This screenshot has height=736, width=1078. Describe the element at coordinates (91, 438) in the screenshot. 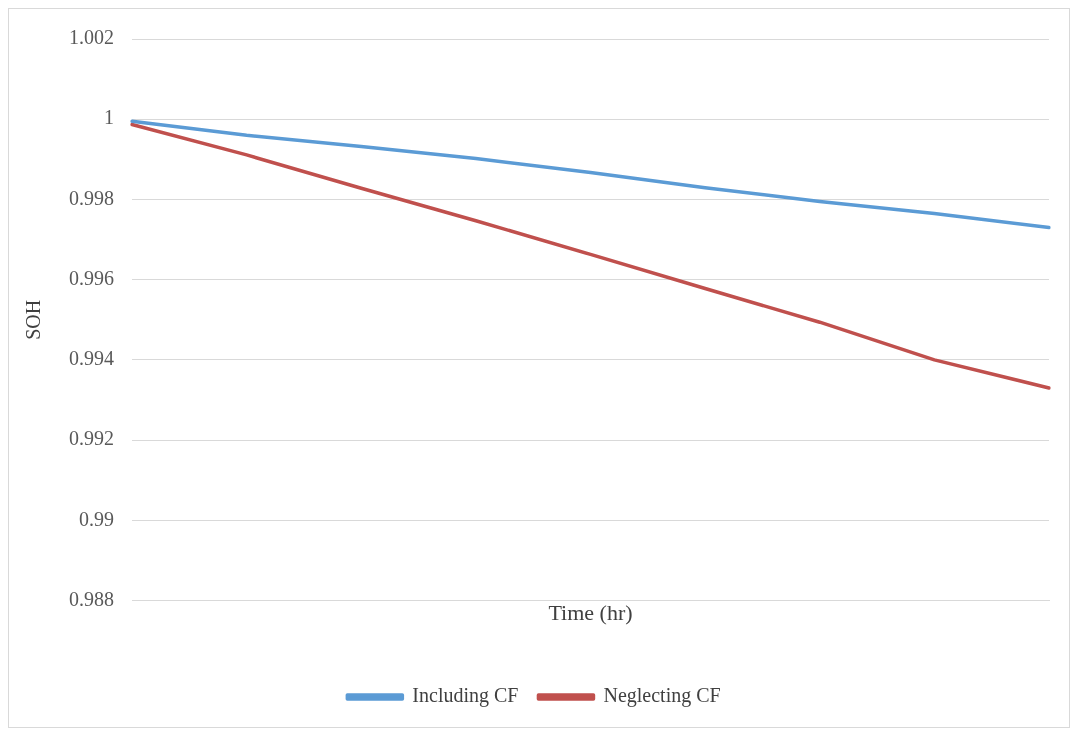

I see `y-tick-label: 0.992` at that location.